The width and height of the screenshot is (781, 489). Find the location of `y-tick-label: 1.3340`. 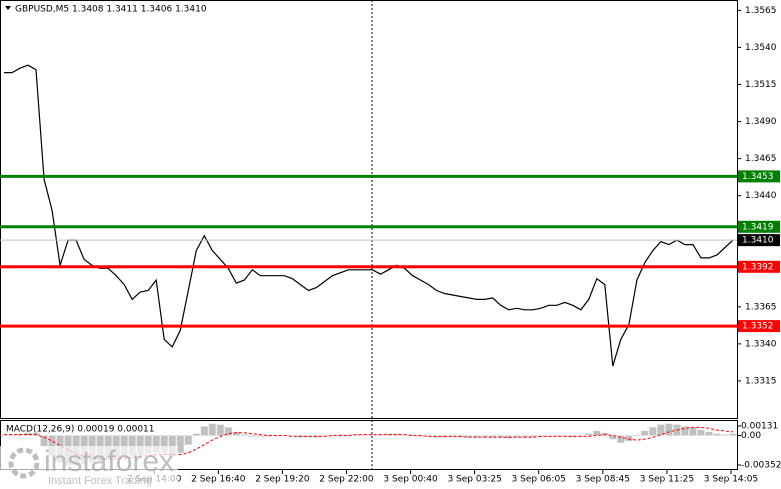

y-tick-label: 1.3340 is located at coordinates (761, 344).